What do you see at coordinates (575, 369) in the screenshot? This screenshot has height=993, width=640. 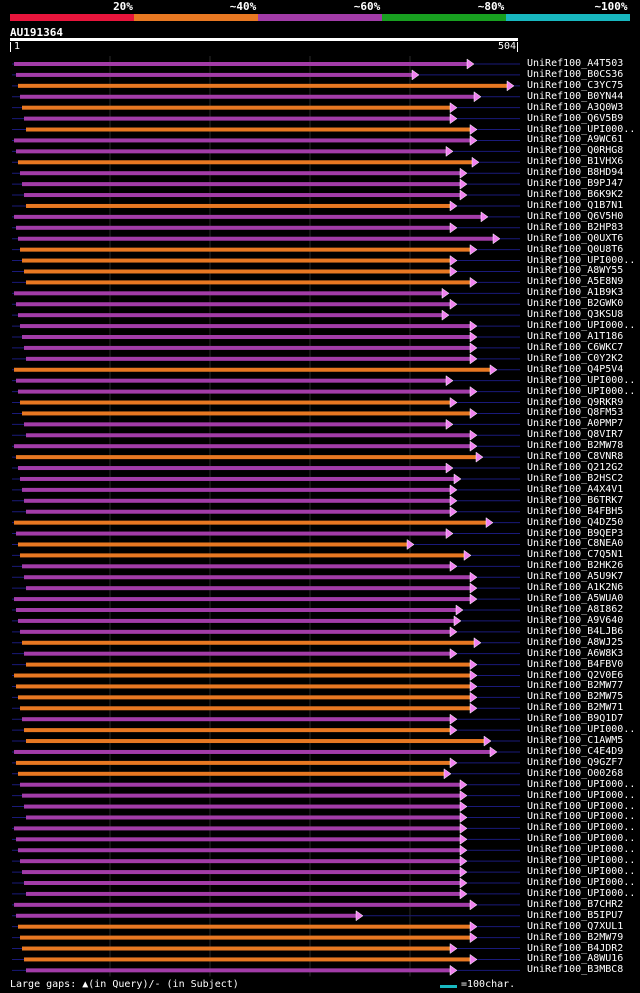 I see `hit-label: UniRef100_Q4P5V4` at bounding box center [575, 369].